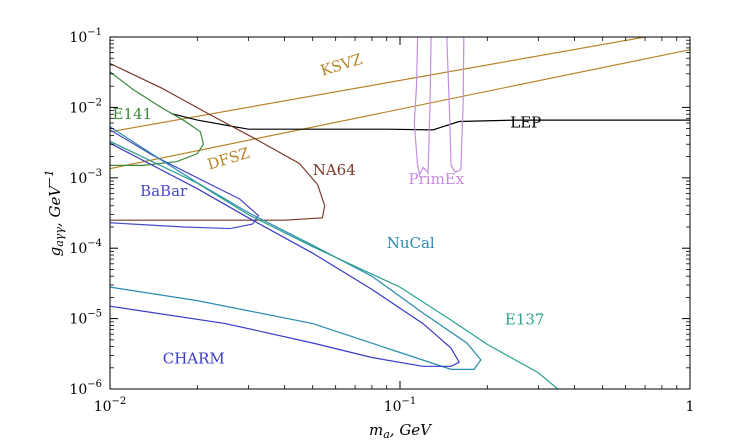  What do you see at coordinates (411, 430) in the screenshot?
I see `x-axis-label-unit: , GeV` at bounding box center [411, 430].